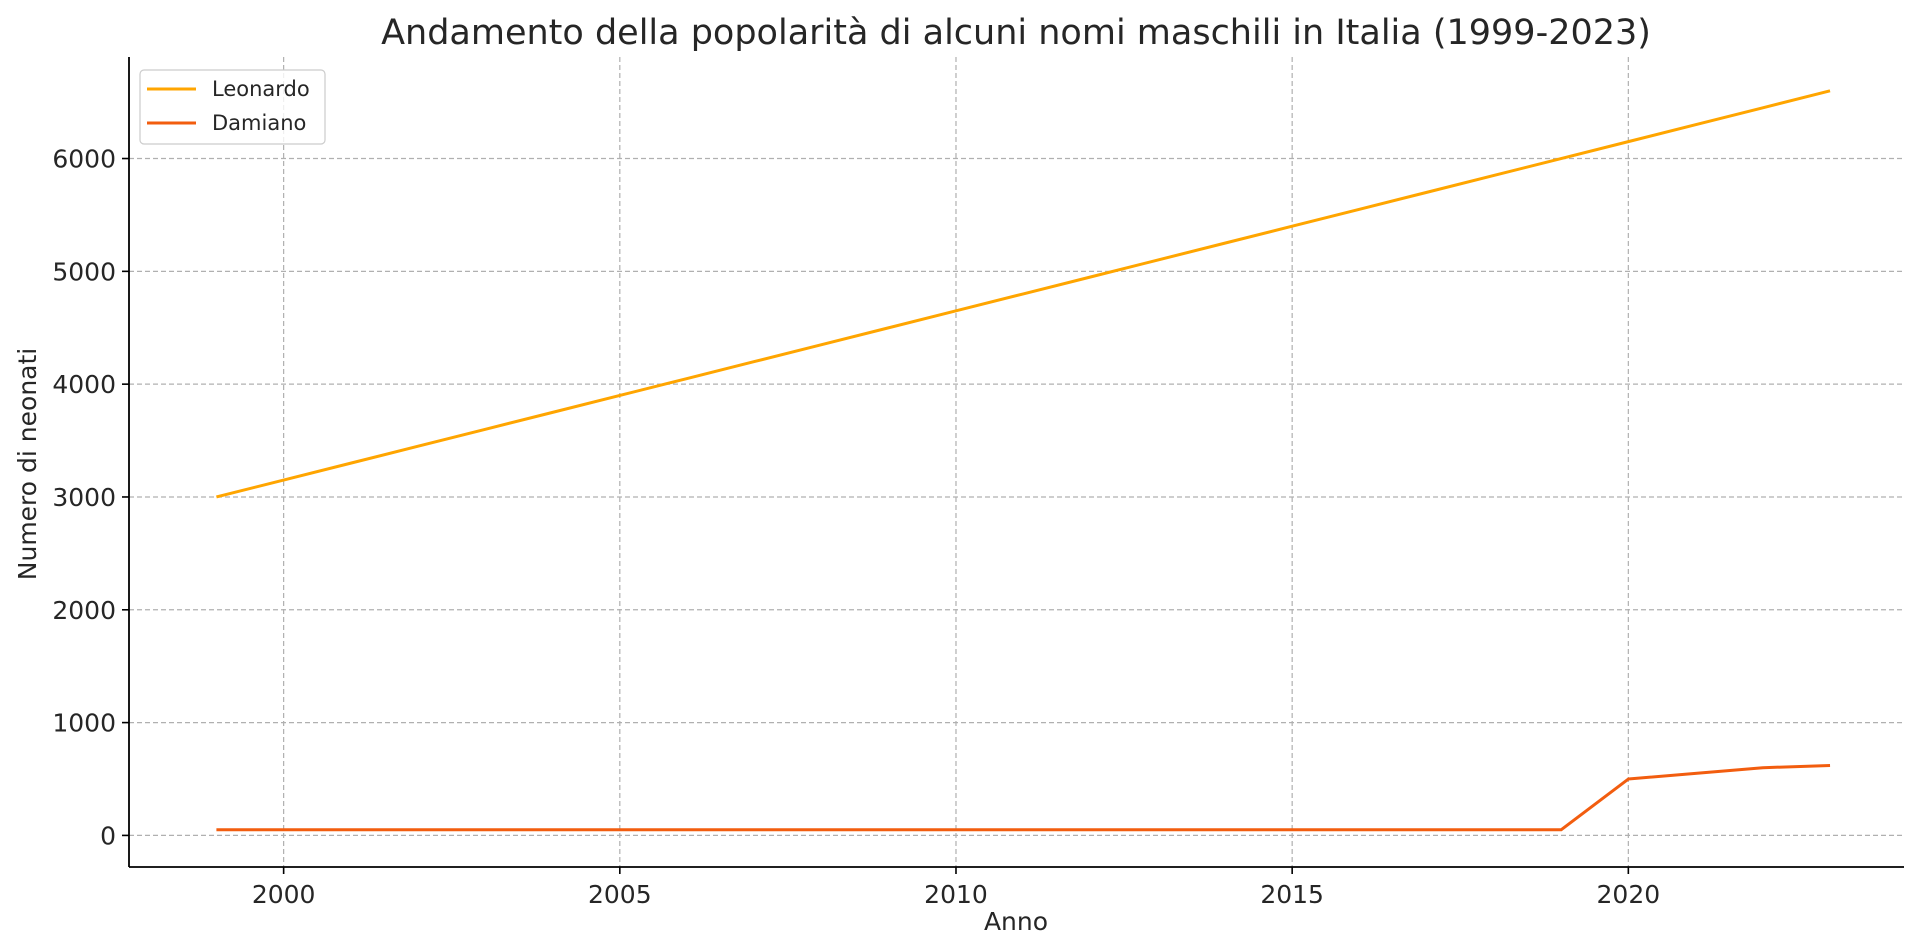 Image resolution: width=1920 pixels, height=951 pixels. I want to click on x-tick-label: 2005, so click(620, 894).